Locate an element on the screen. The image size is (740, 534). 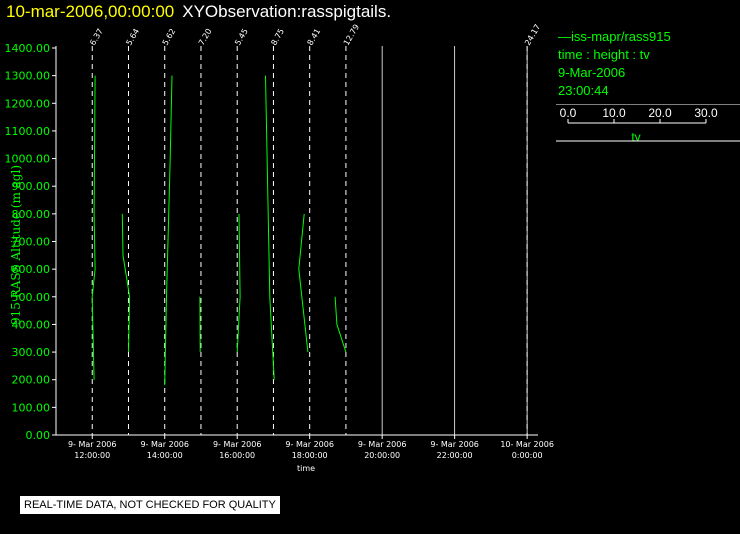
profile-max-label: 5.62 is located at coordinates (169, 37).